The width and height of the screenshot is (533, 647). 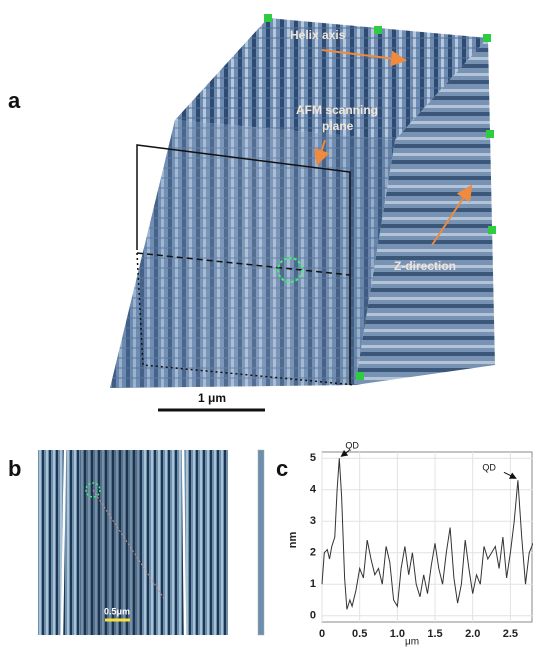 What do you see at coordinates (117, 611) in the screenshot?
I see `scale-label: 0.5μm` at bounding box center [117, 611].